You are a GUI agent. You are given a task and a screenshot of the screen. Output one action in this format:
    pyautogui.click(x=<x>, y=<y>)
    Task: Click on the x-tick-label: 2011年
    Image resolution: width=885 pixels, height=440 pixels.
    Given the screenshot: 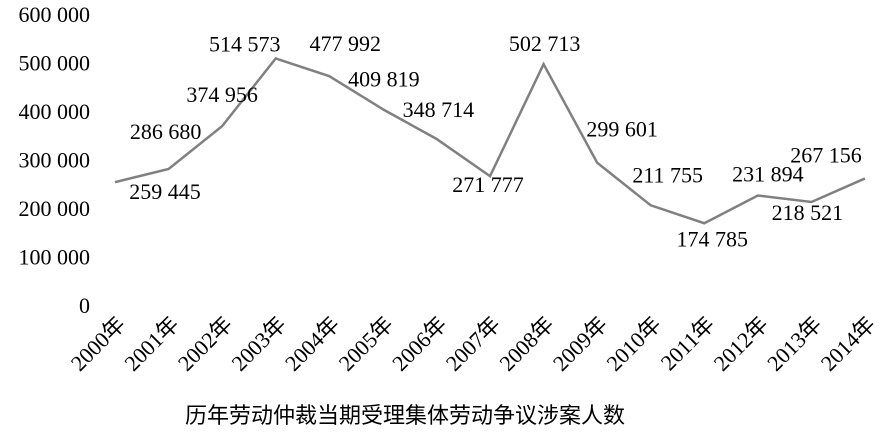 What is the action you would take?
    pyautogui.click(x=688, y=343)
    